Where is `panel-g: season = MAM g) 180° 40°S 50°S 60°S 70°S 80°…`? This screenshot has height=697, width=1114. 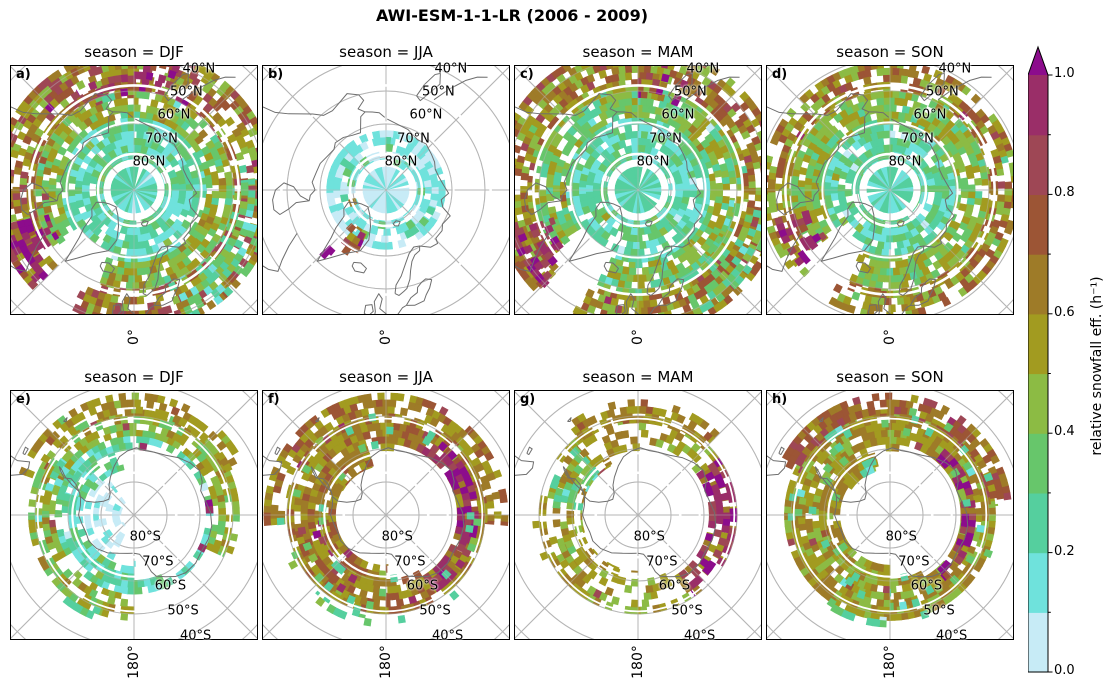 panel-g: season = MAM g) 180° 40°S 50°S 60°S 70°S 80°… is located at coordinates (638, 523).